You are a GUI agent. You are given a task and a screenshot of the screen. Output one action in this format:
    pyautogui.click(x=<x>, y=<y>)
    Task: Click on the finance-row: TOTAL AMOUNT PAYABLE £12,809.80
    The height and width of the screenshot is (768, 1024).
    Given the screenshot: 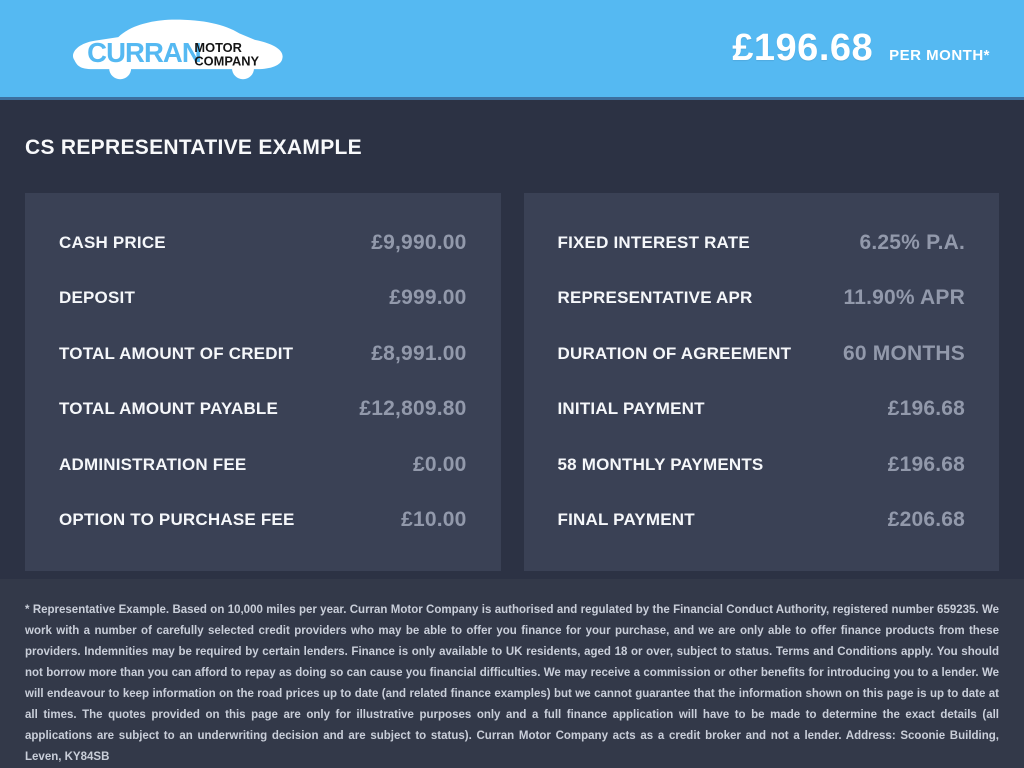 What is the action you would take?
    pyautogui.click(x=263, y=410)
    